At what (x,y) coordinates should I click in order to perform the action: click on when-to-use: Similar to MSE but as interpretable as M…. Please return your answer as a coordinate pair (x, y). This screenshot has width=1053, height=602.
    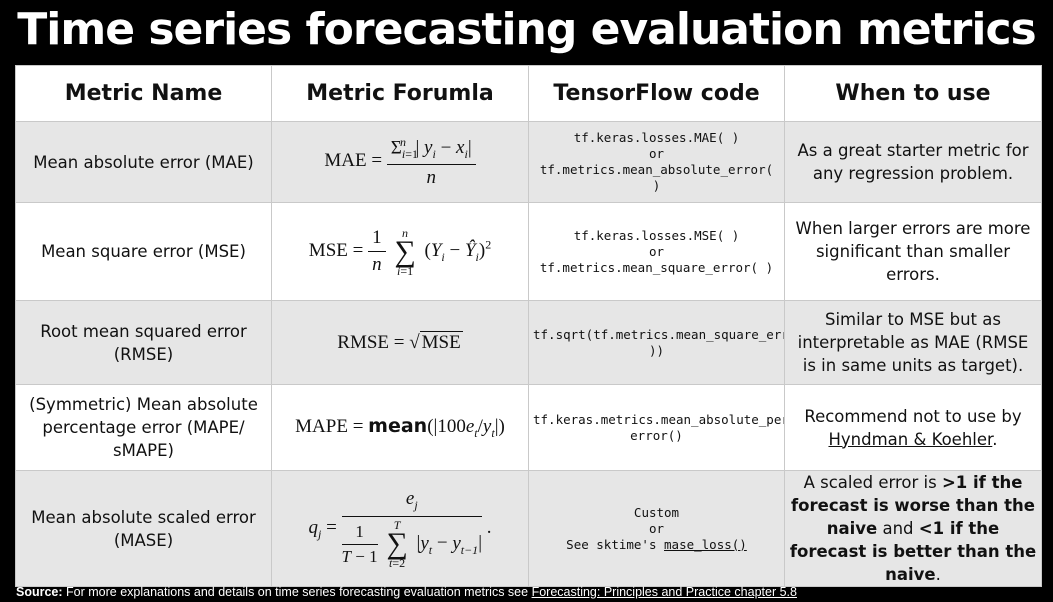
    Looking at the image, I should click on (913, 342).